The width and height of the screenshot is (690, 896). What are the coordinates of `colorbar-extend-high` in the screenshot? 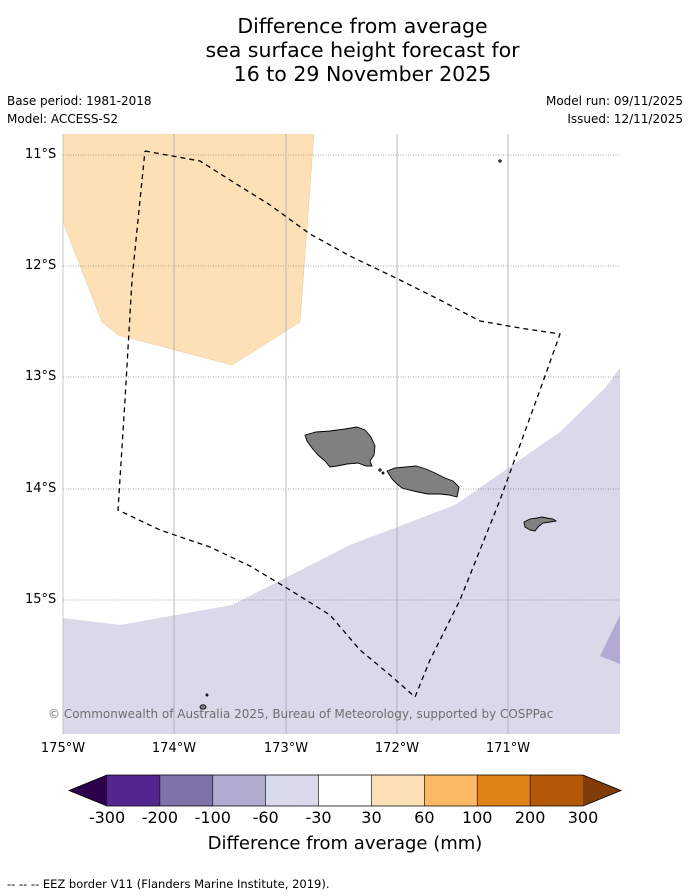 It's located at (602, 790).